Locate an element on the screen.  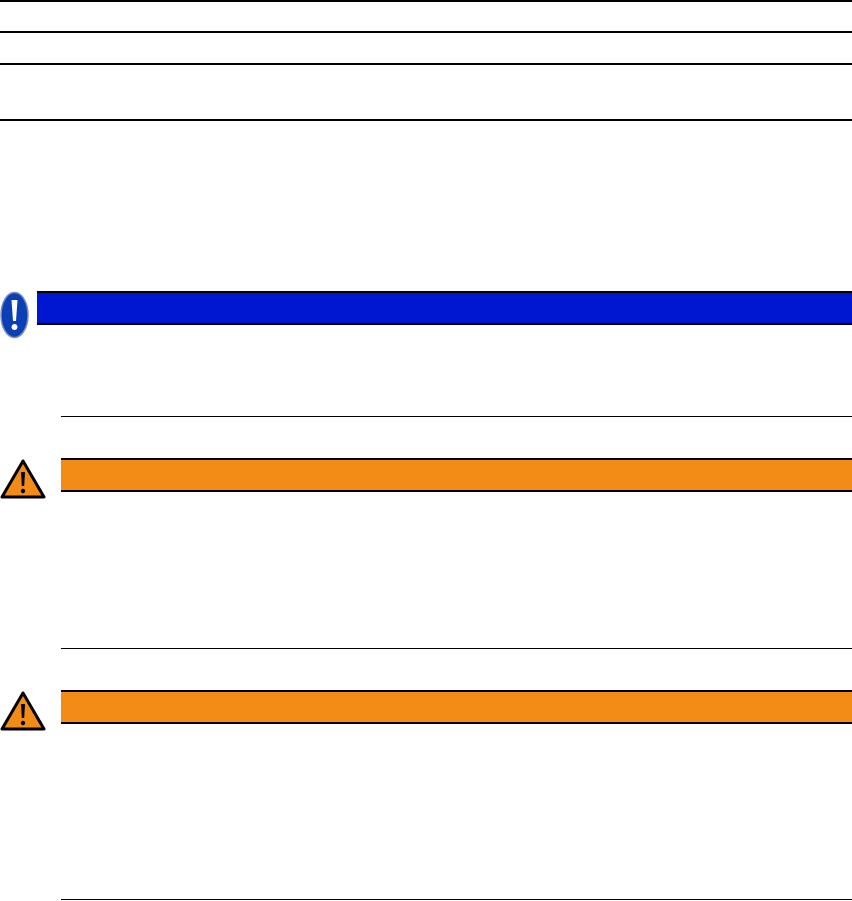
exclamation-circle-icon is located at coordinates (15, 315).